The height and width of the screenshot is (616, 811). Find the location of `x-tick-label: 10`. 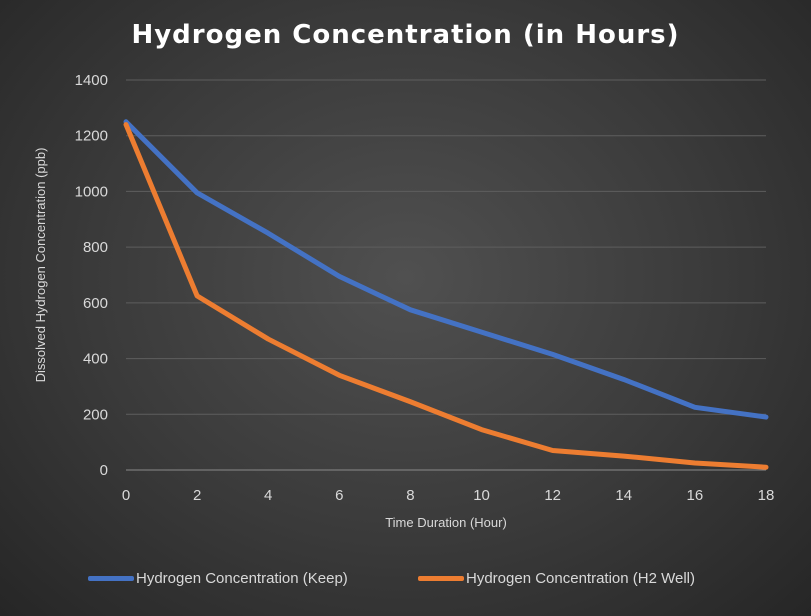

x-tick-label: 10 is located at coordinates (481, 495).